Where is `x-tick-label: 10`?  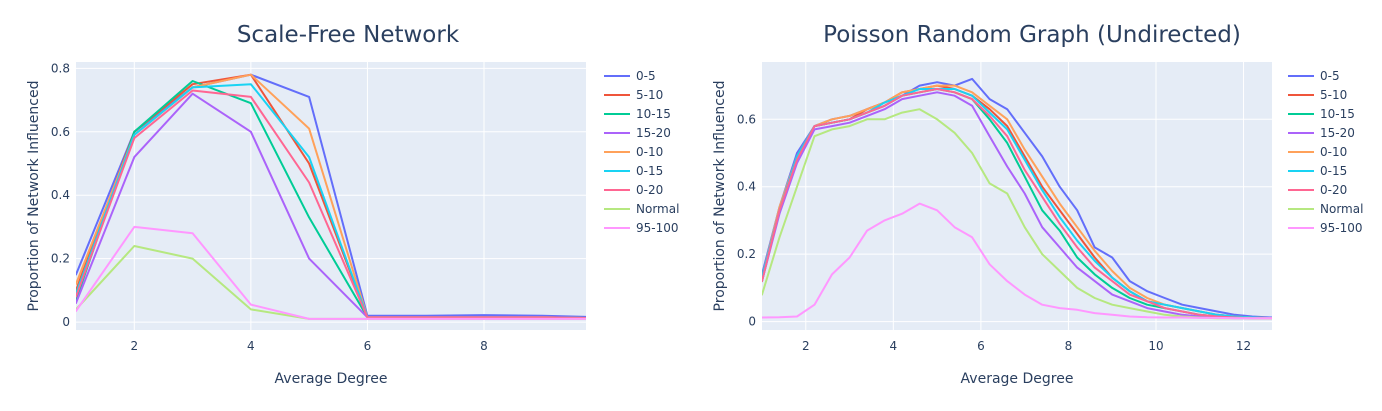 x-tick-label: 10 is located at coordinates (1155, 346).